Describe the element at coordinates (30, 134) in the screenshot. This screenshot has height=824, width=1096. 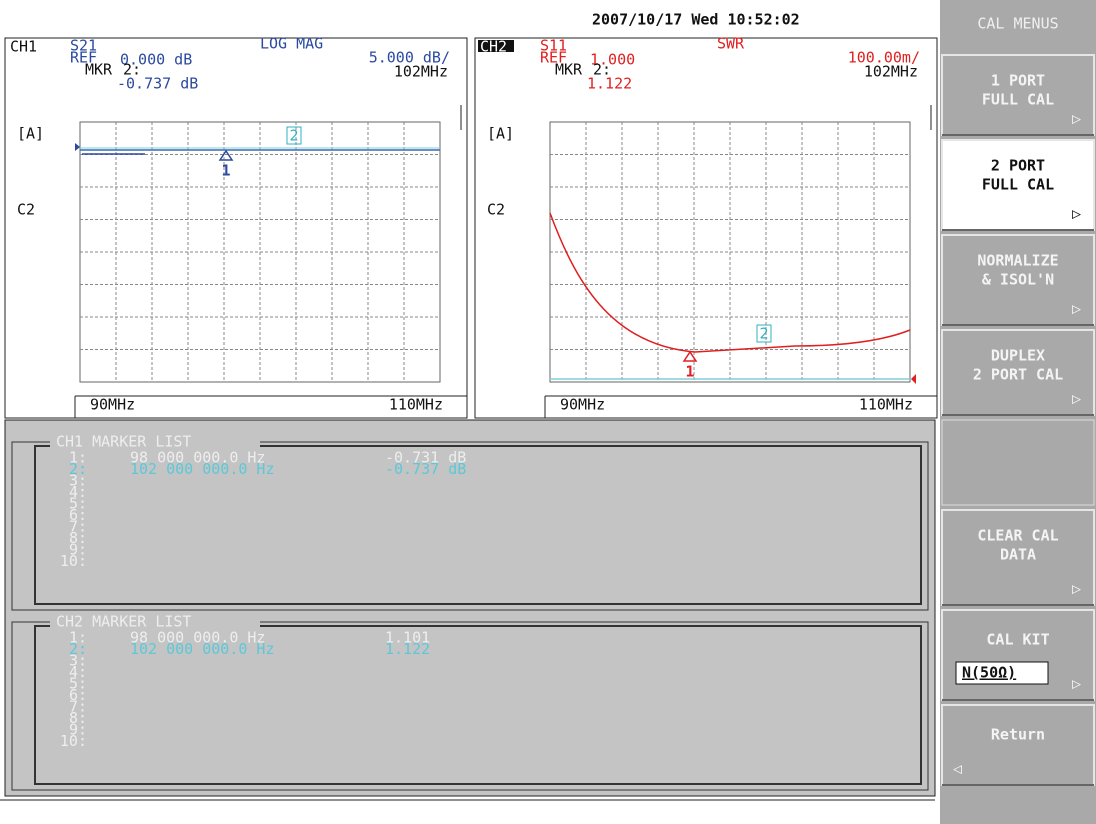
I see `axis-tag: [A]` at that location.